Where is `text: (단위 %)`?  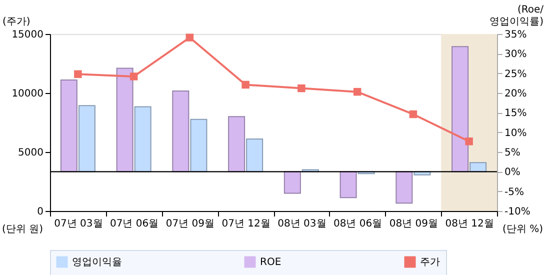
text: (단위 %) is located at coordinates (523, 229).